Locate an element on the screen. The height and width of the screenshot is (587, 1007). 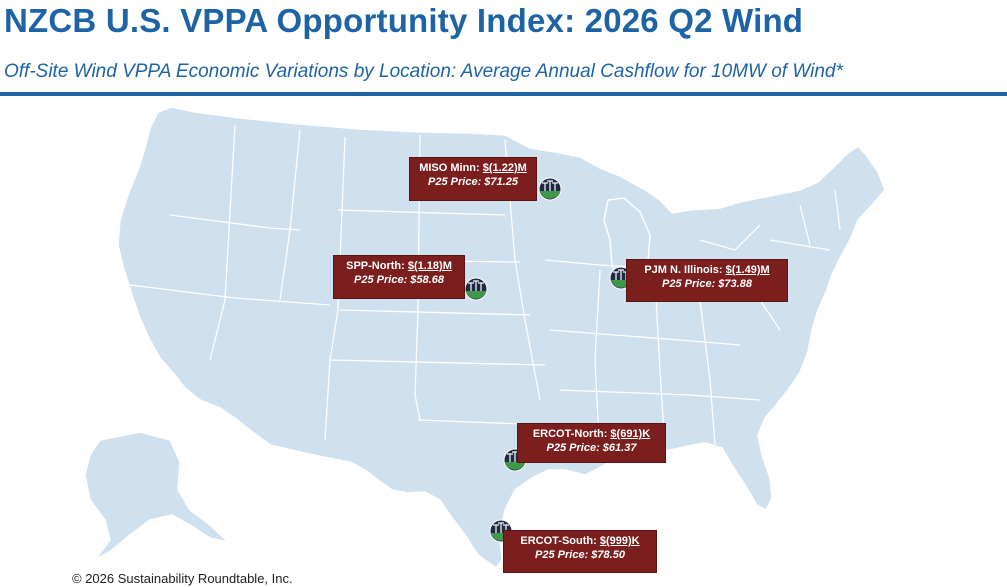
callout-label: ERCOT-South: is located at coordinates (560, 541).